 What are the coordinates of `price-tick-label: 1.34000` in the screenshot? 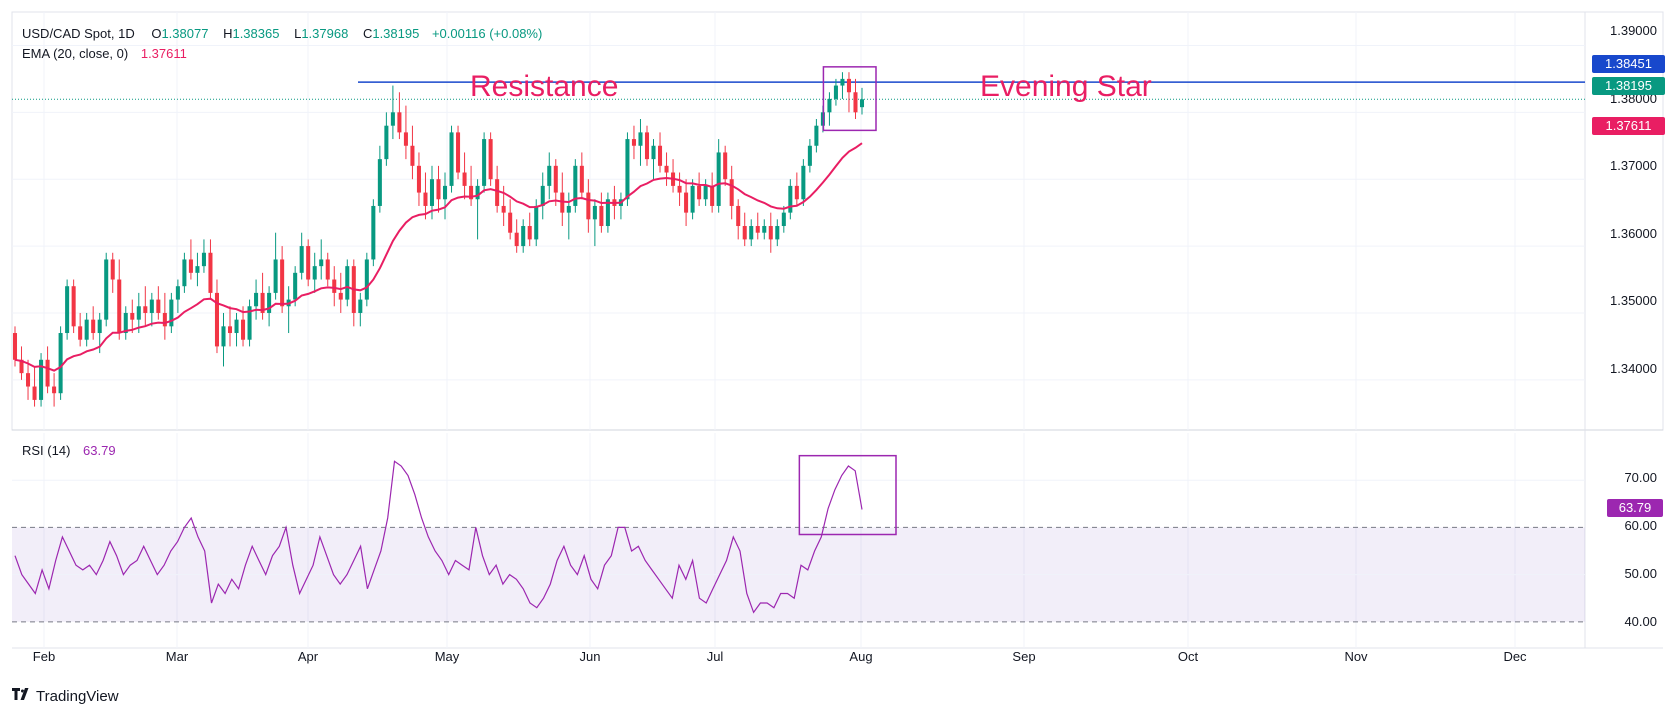 It's located at (1633, 368).